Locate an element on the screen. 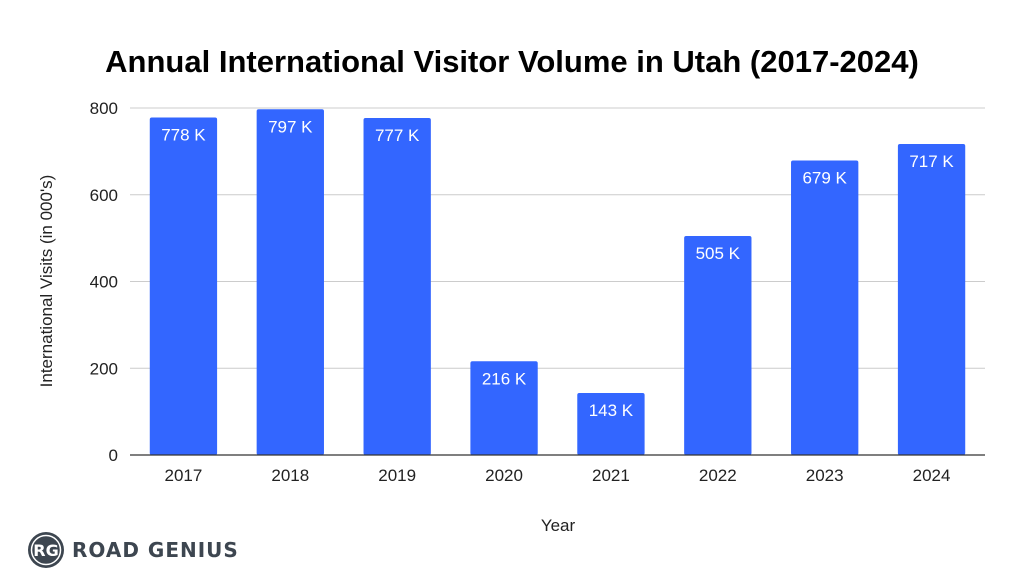 The height and width of the screenshot is (582, 1024). brand-monogram: RG is located at coordinates (45, 550).